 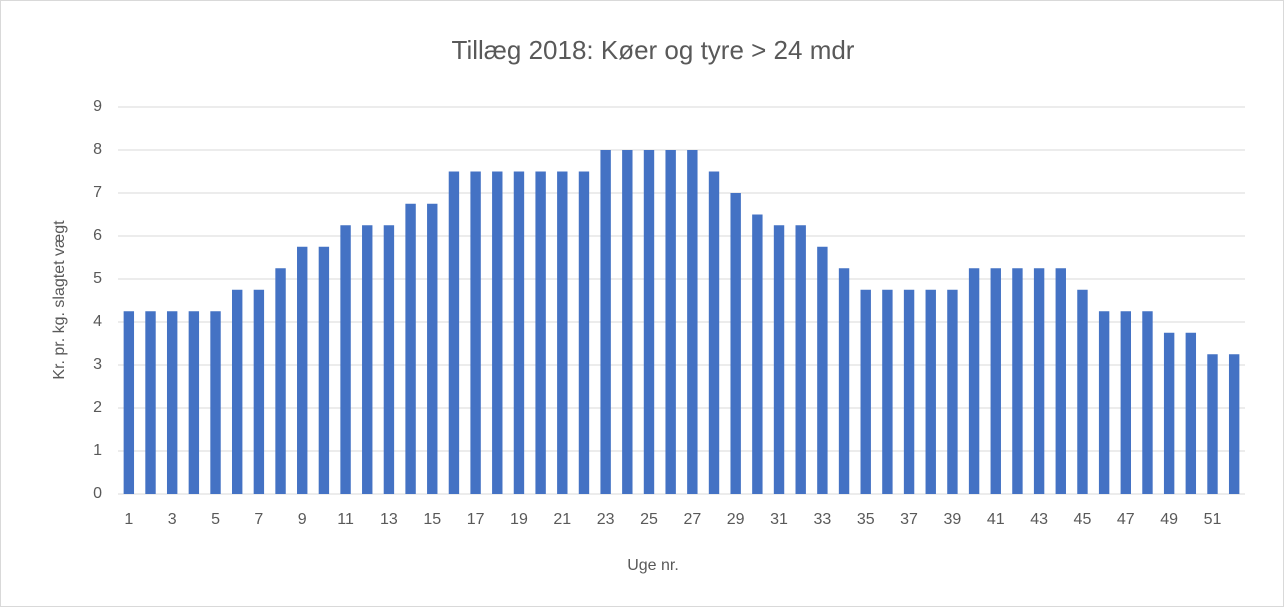 I want to click on x-tick-label: 39, so click(x=953, y=519).